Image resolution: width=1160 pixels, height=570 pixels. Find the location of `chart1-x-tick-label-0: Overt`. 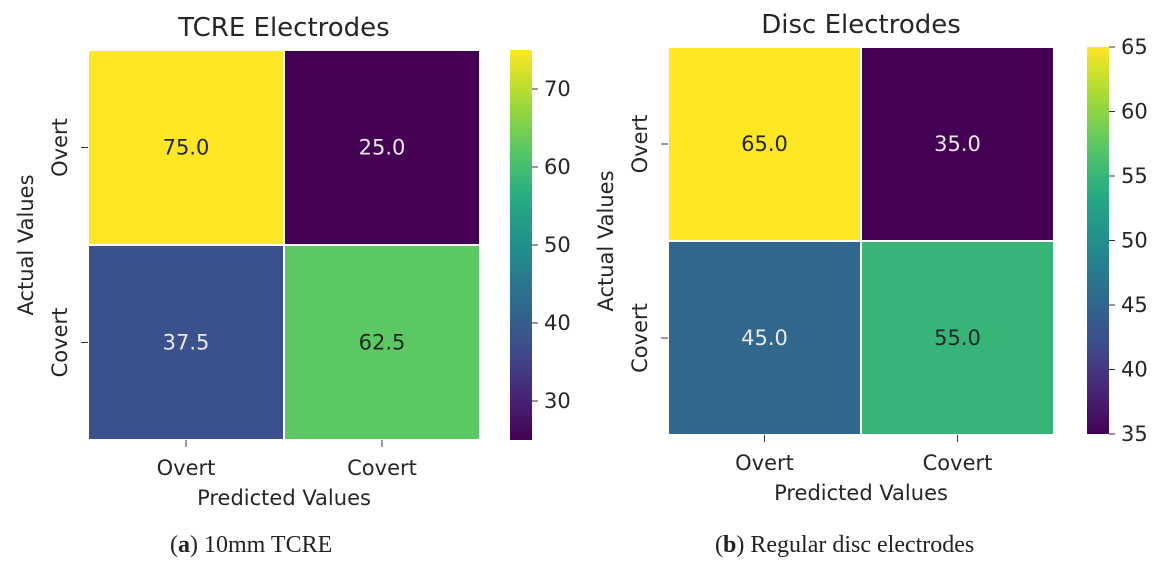

chart1-x-tick-label-0: Overt is located at coordinates (186, 468).